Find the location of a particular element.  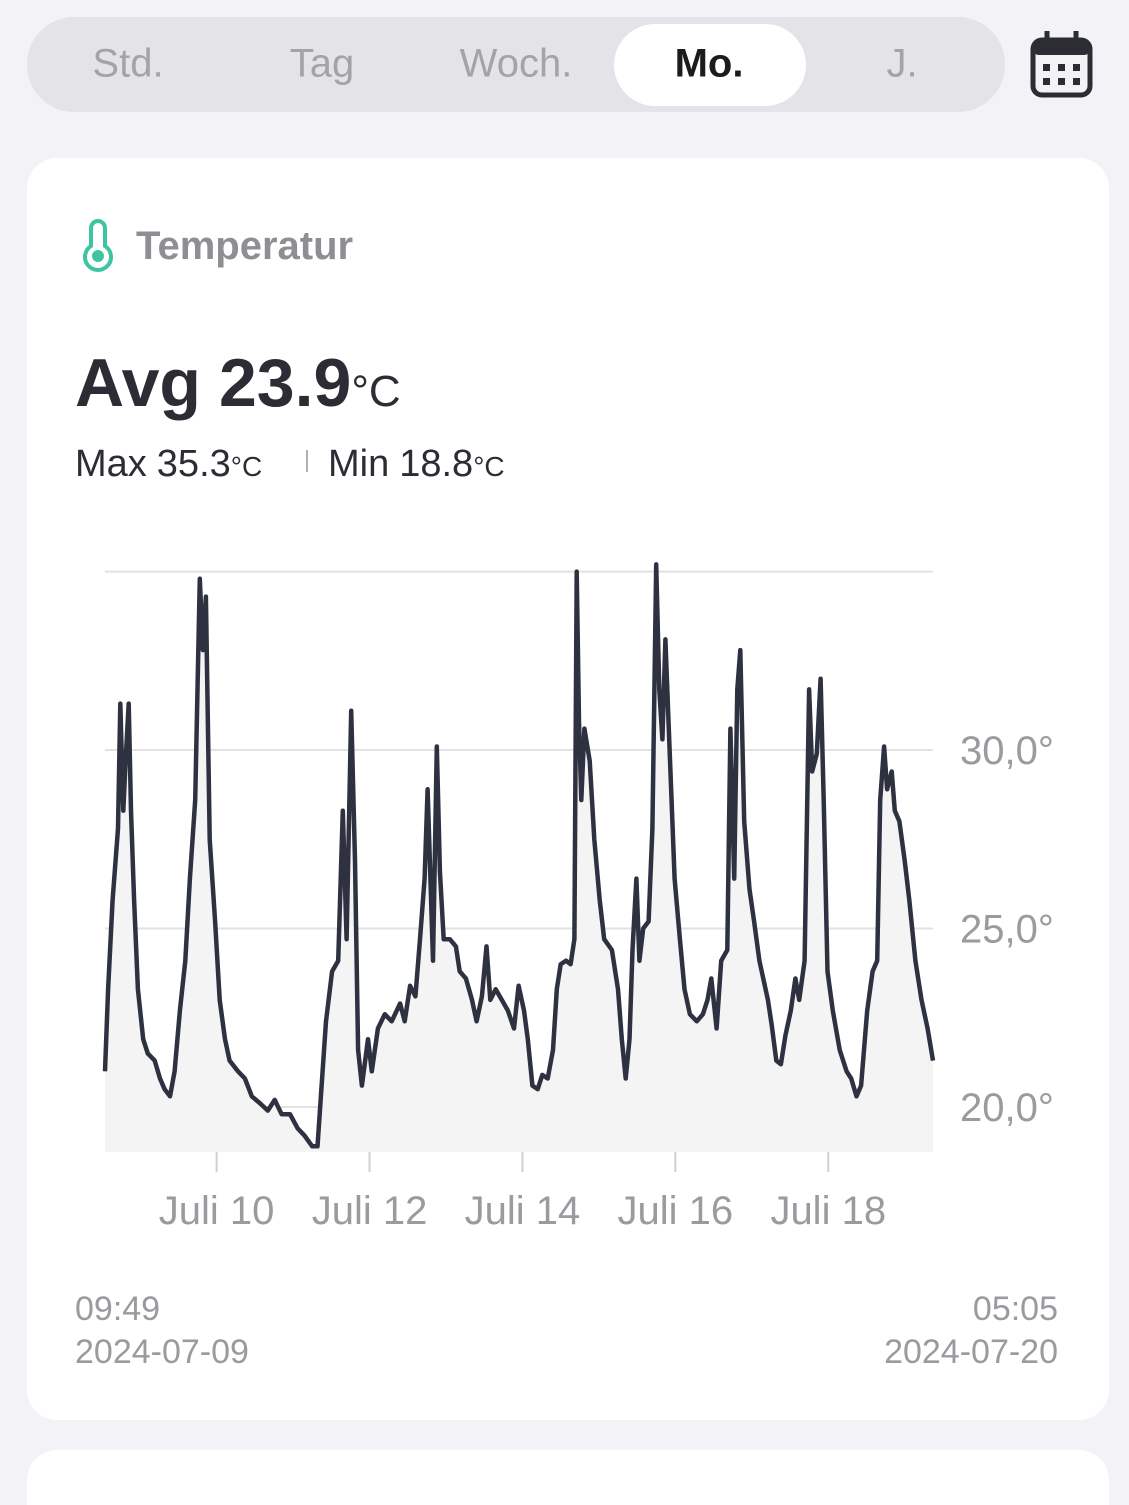

tab: Tag is located at coordinates (322, 64).